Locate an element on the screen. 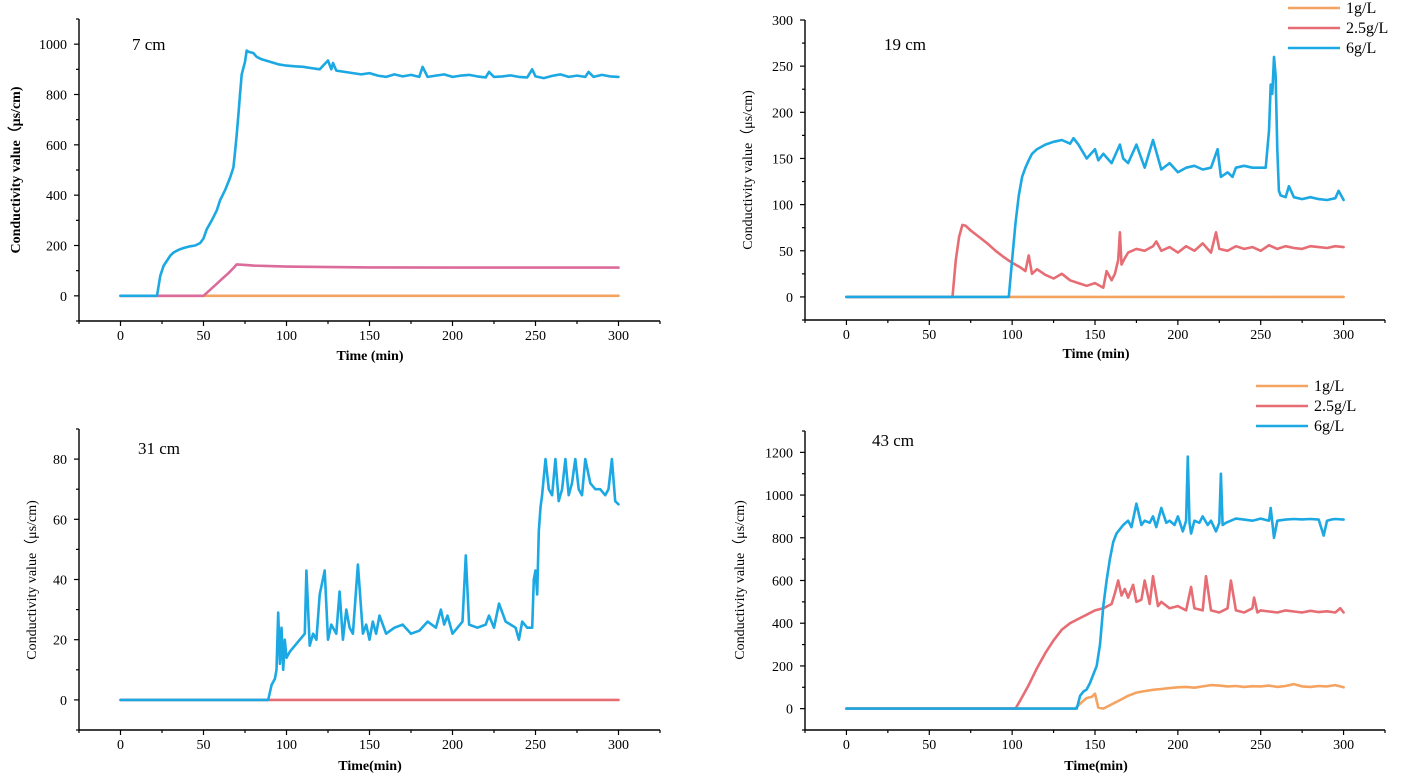 The image size is (1412, 774). y-tick-label: 40 is located at coordinates (60, 581).